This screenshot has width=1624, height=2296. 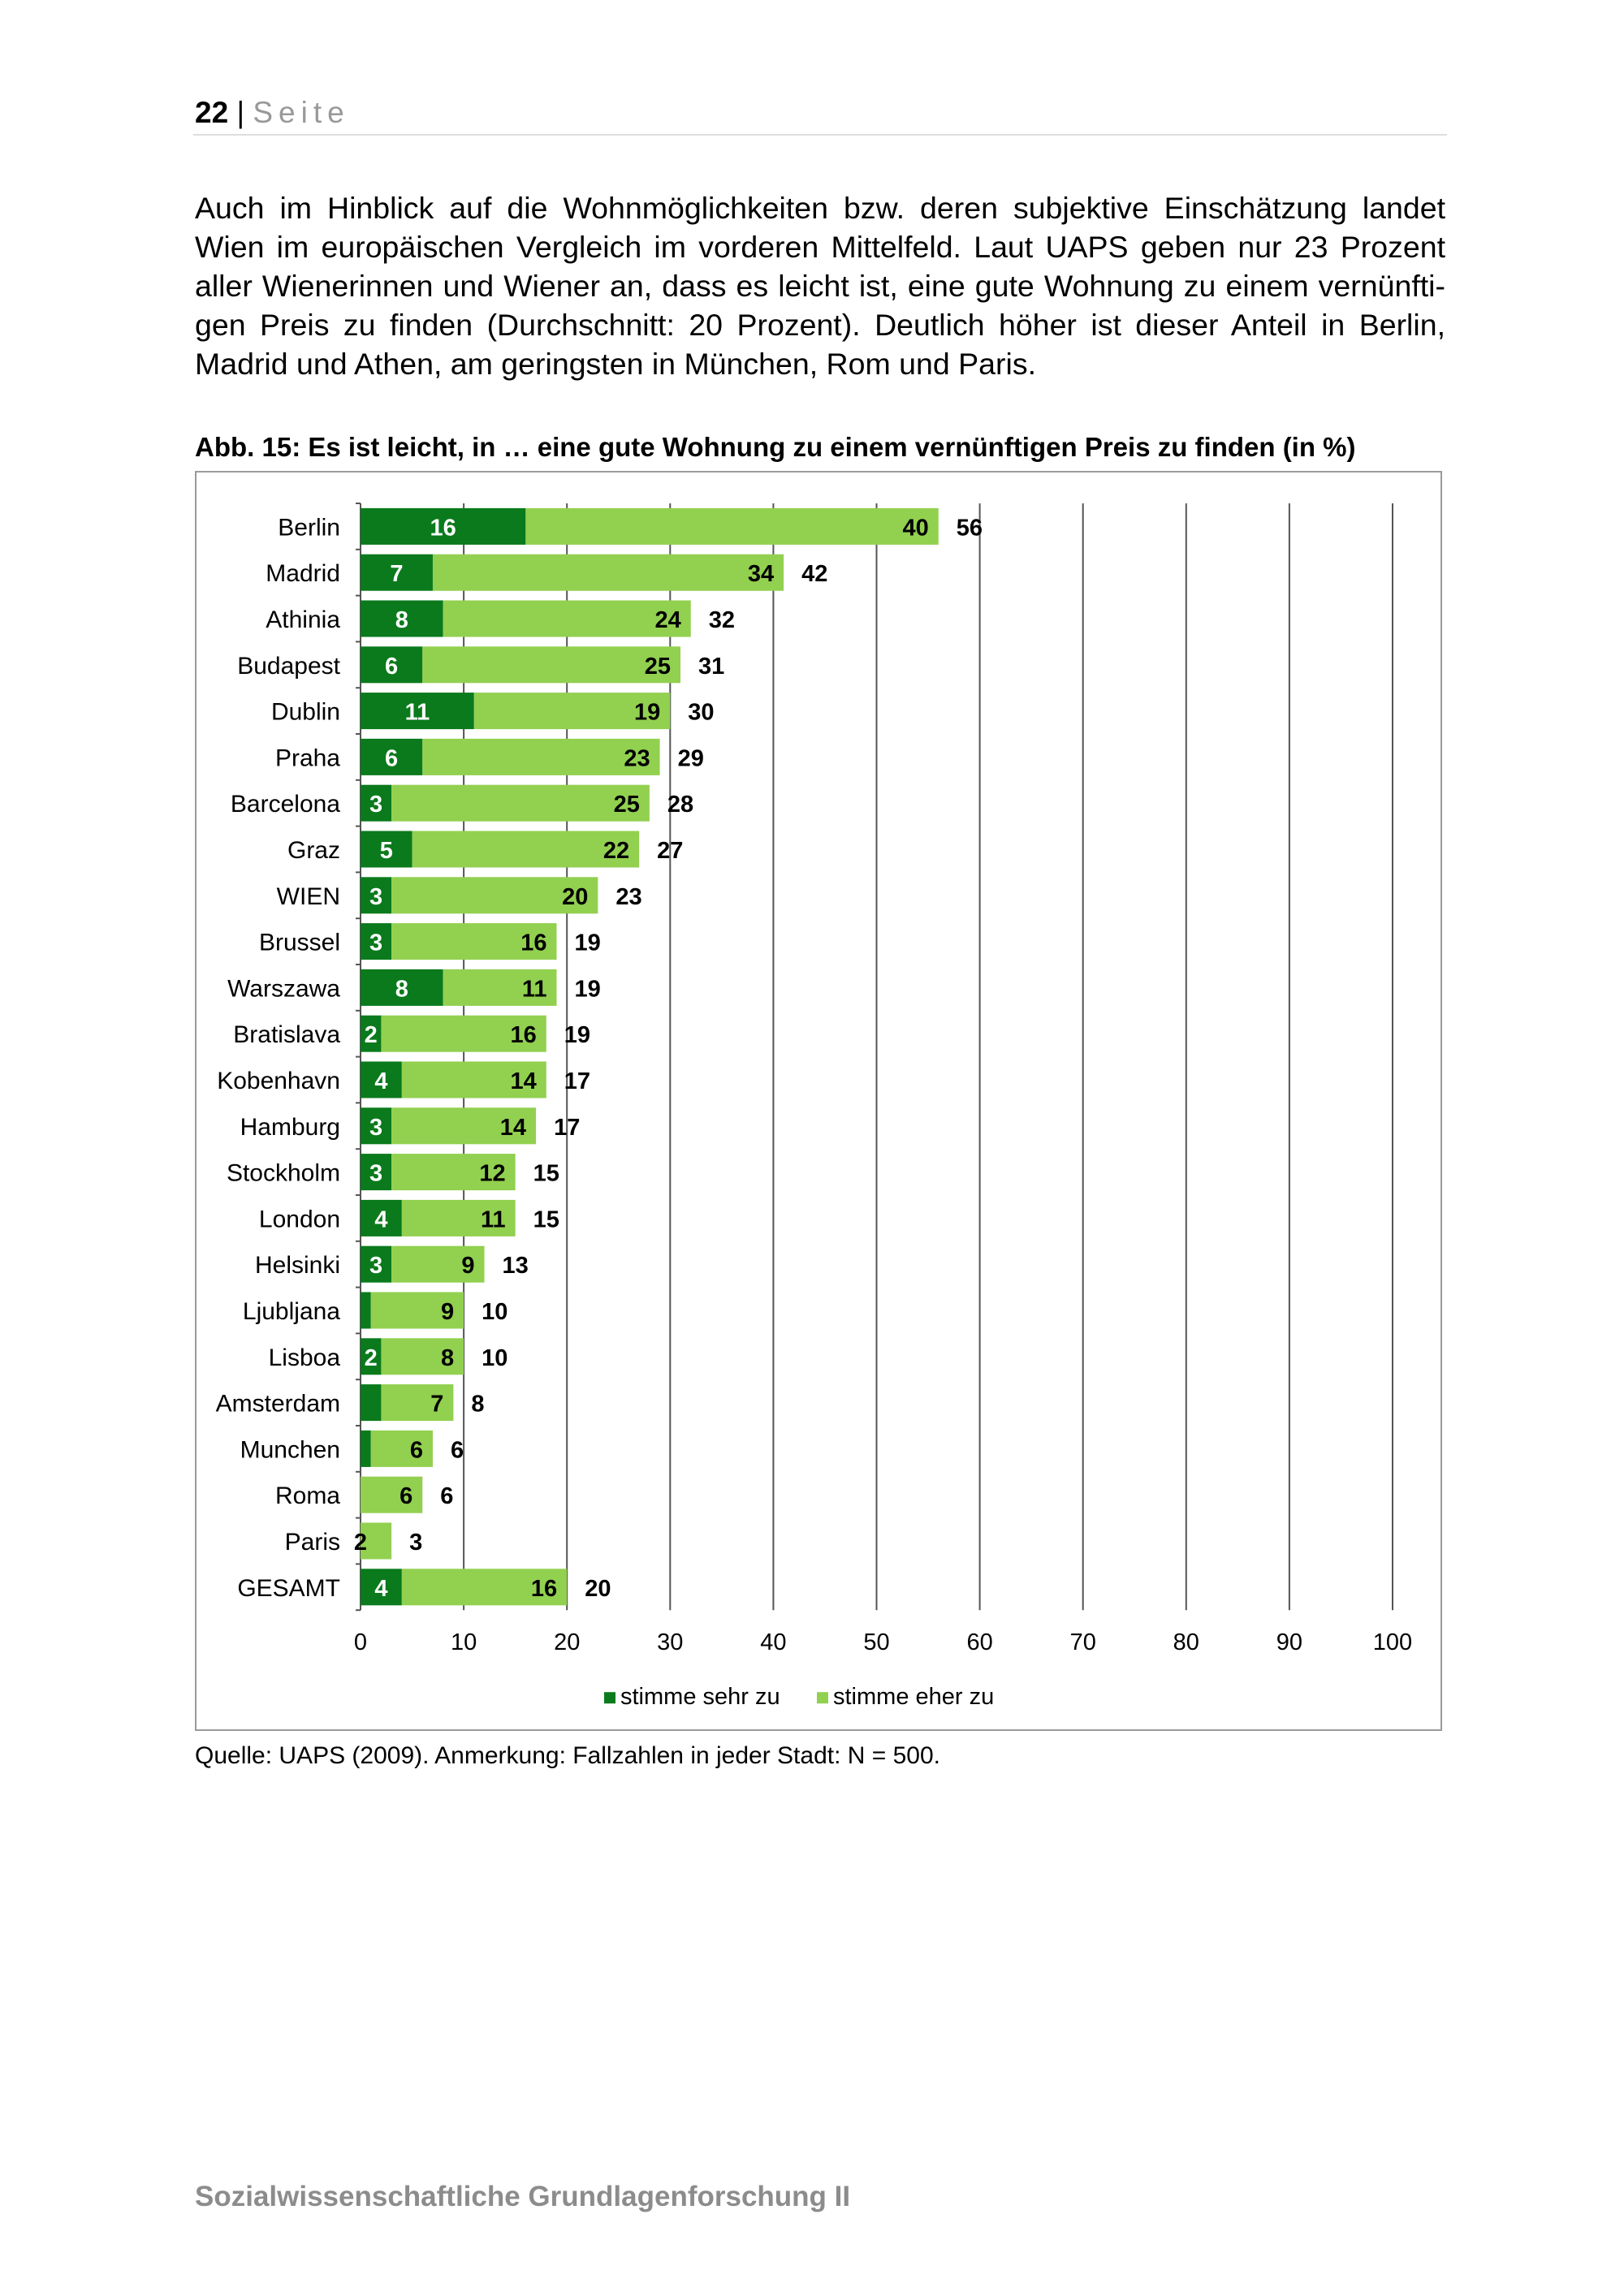 I want to click on data-label-total: 42, so click(x=814, y=574).